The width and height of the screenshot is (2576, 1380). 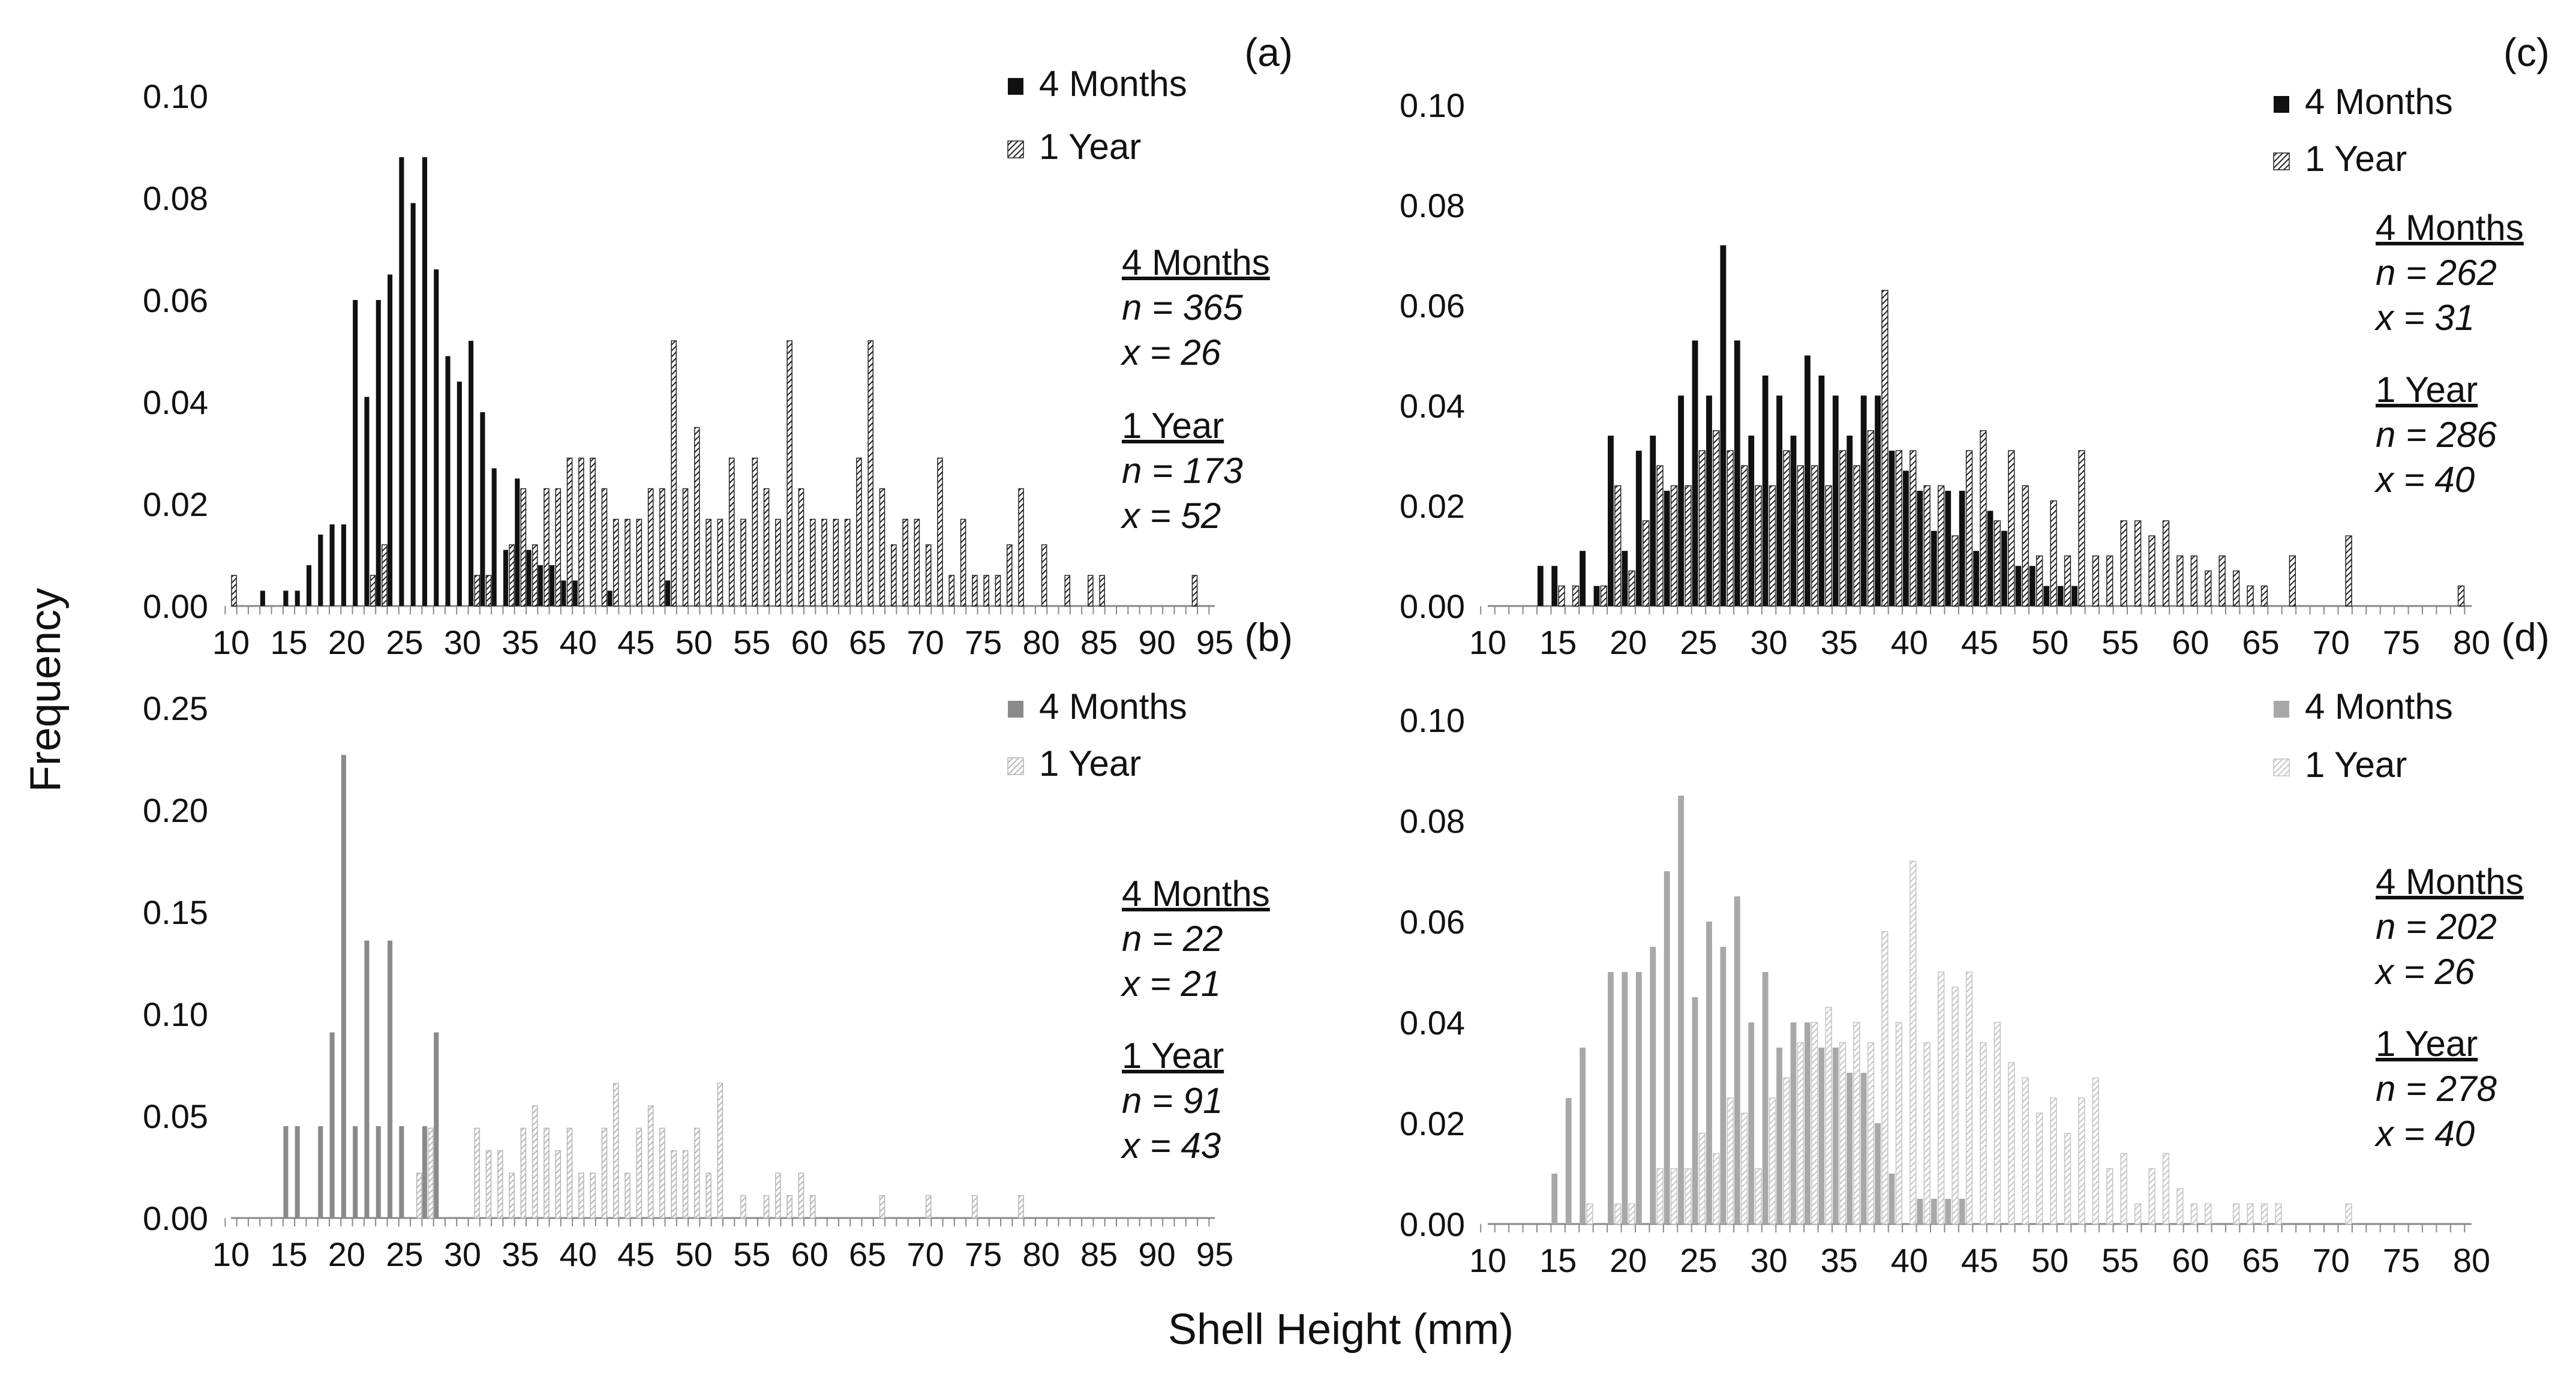 I want to click on stats: 4 Months n = 262 x = 31 1 Year n = 286 x = 40, so click(x=2449, y=354).